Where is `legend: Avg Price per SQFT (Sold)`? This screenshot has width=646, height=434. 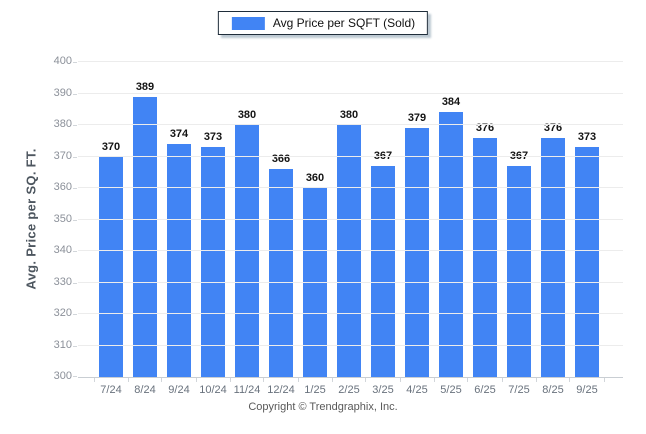 legend: Avg Price per SQFT (Sold) is located at coordinates (323, 23).